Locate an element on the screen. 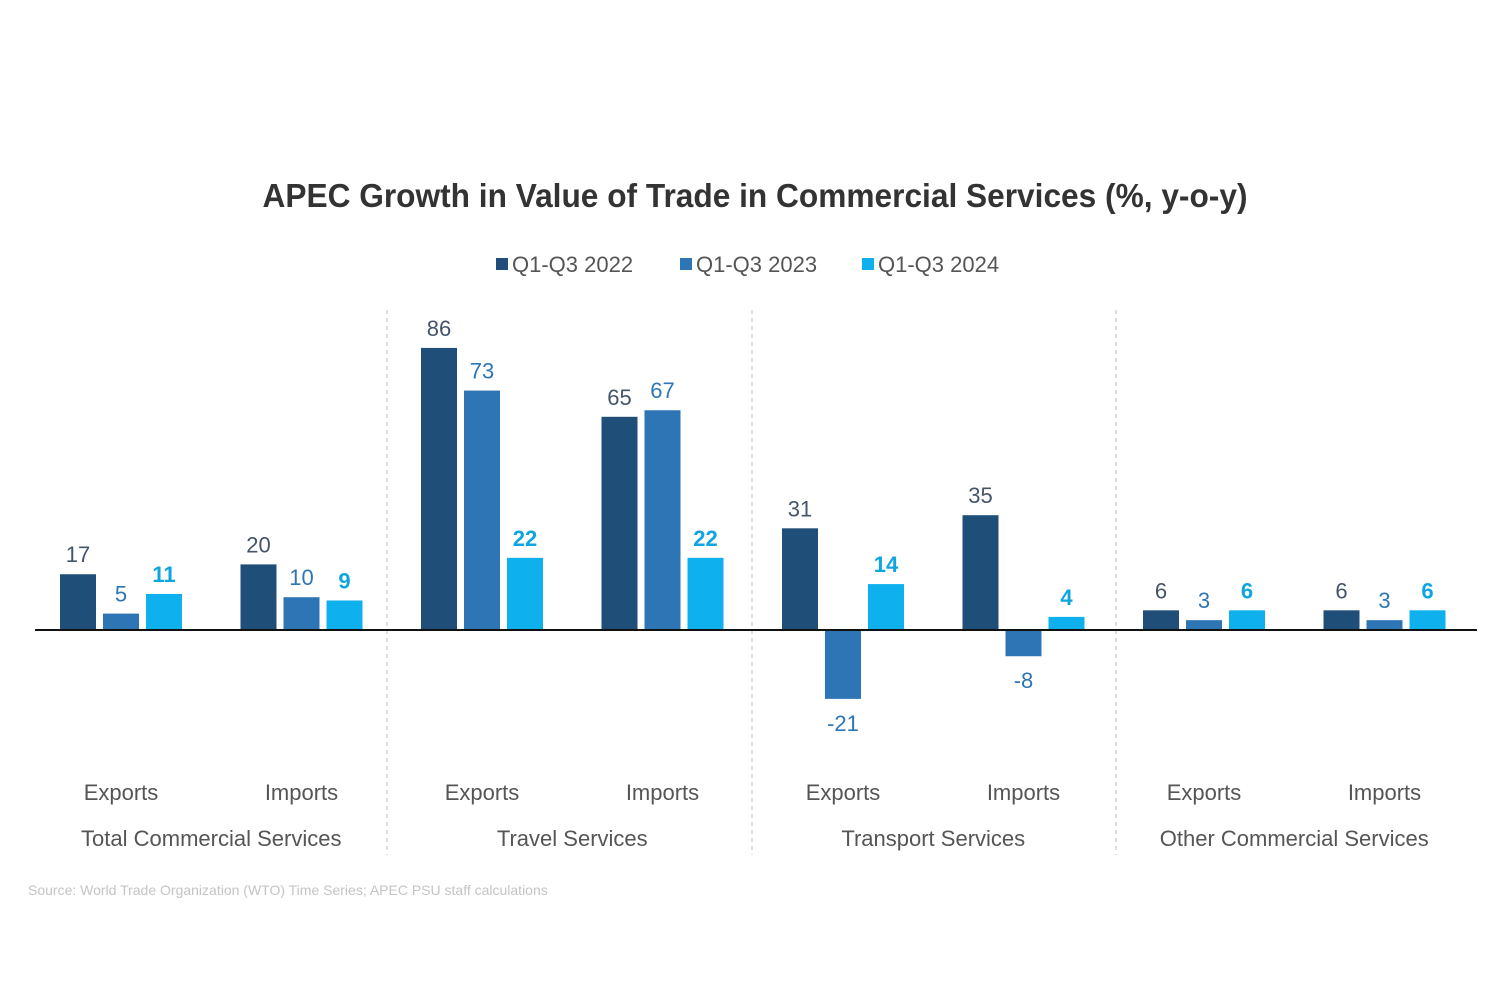  value-label-2-1: 9 is located at coordinates (344, 580).